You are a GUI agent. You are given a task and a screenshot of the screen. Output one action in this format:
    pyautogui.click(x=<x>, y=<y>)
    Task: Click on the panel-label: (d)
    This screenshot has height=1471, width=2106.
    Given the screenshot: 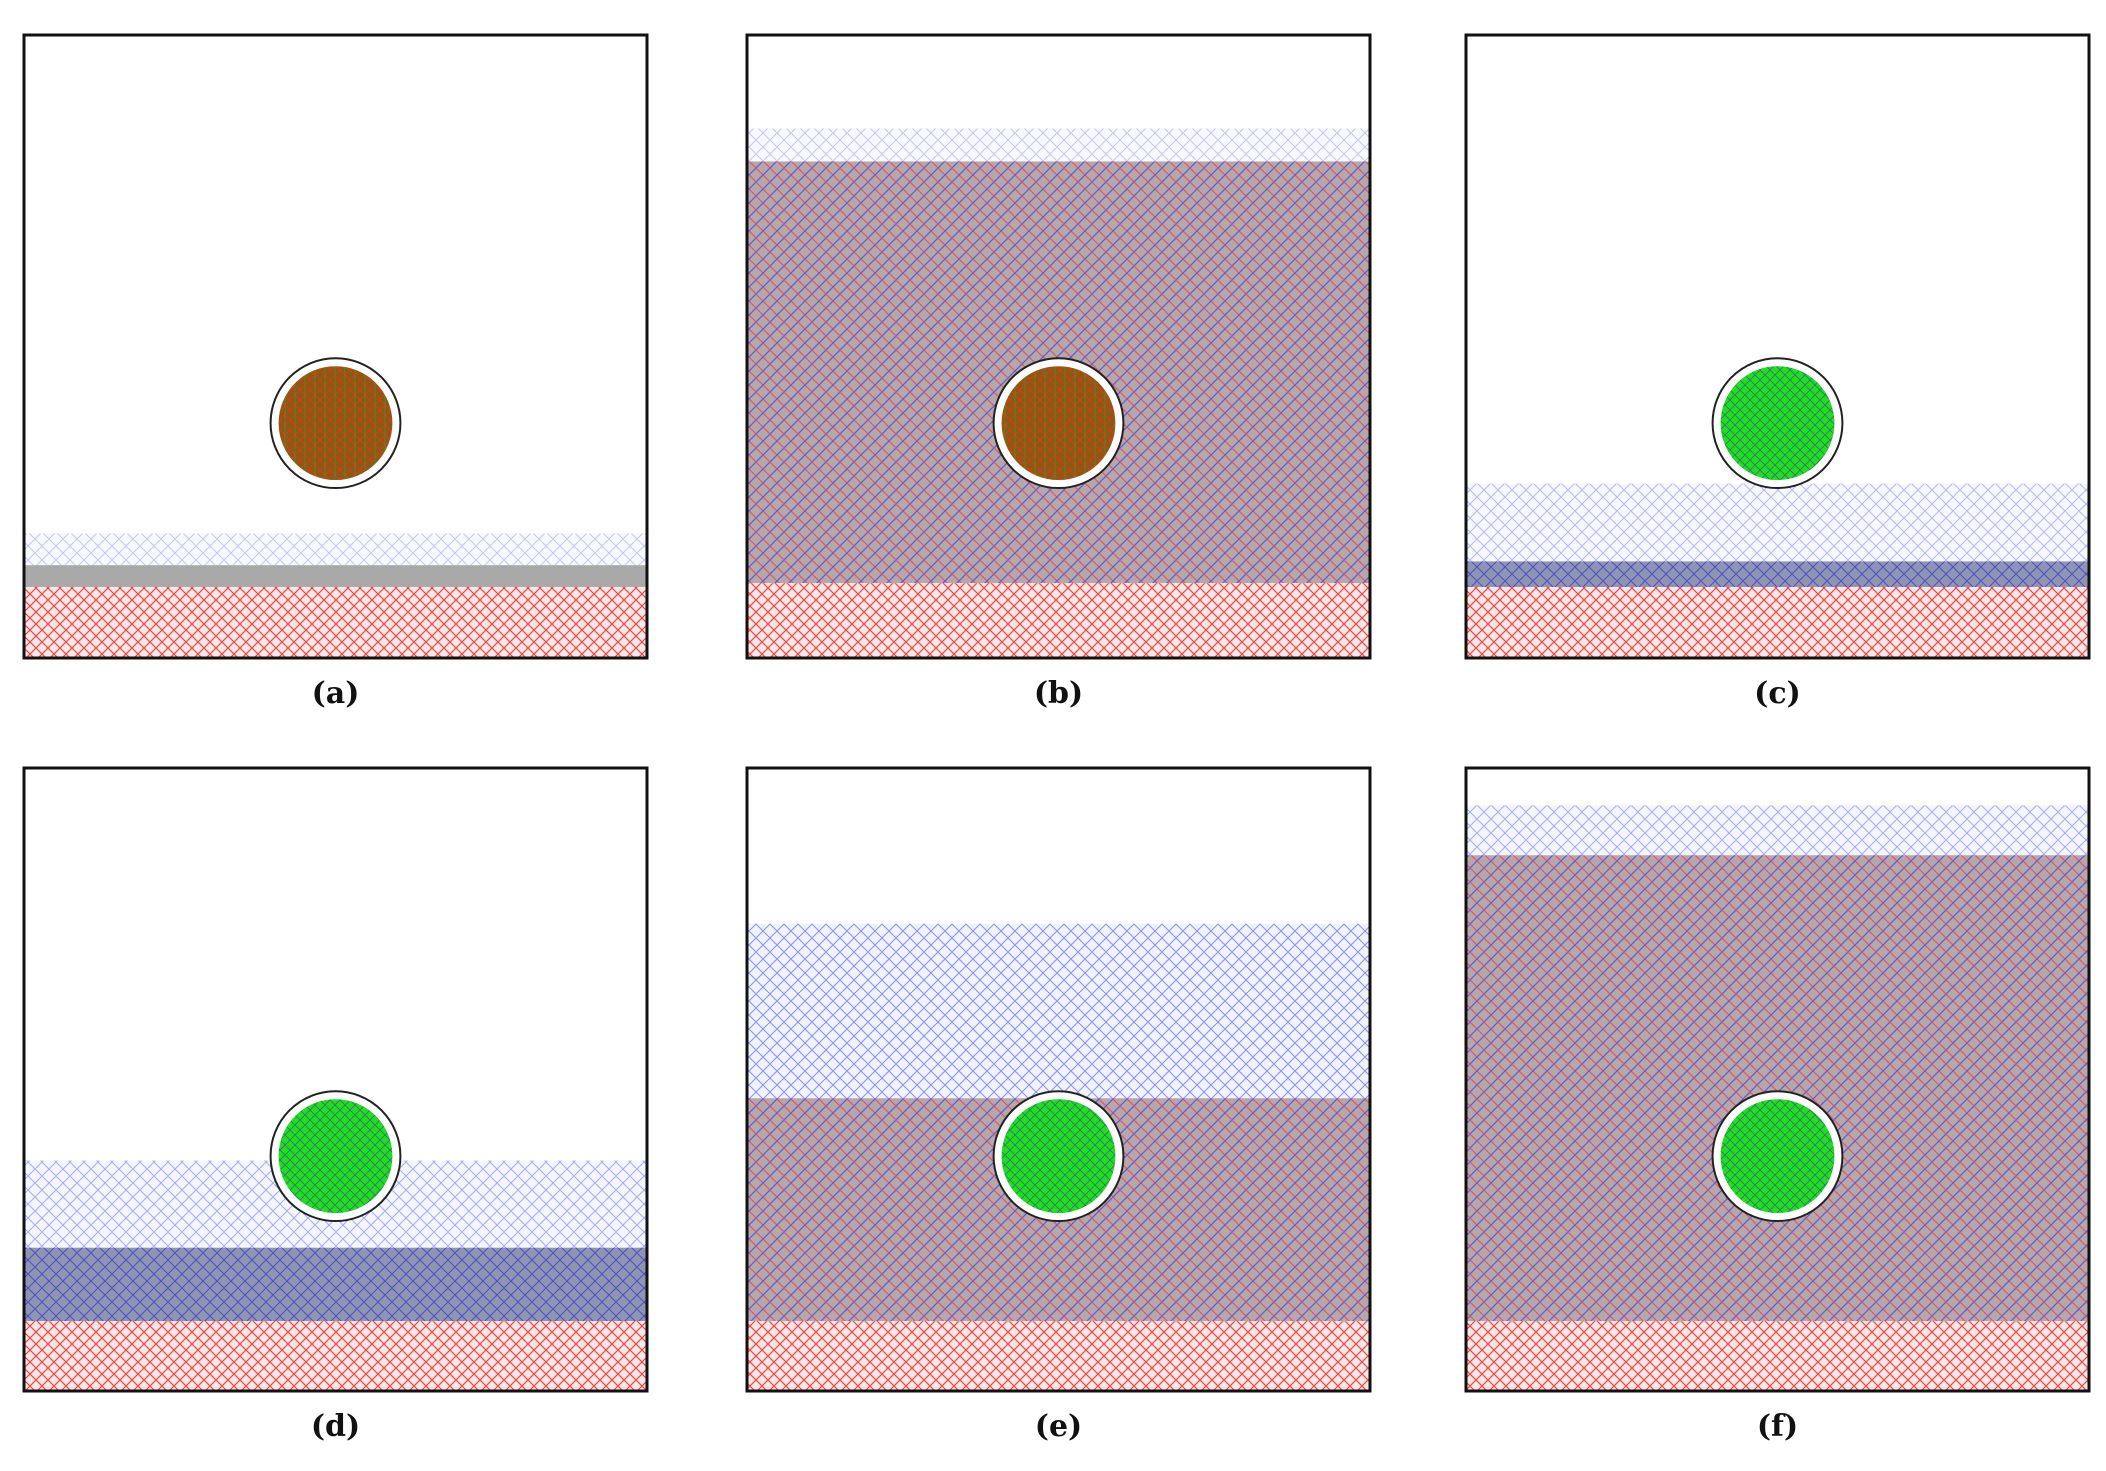 What is the action you would take?
    pyautogui.click(x=335, y=1426)
    